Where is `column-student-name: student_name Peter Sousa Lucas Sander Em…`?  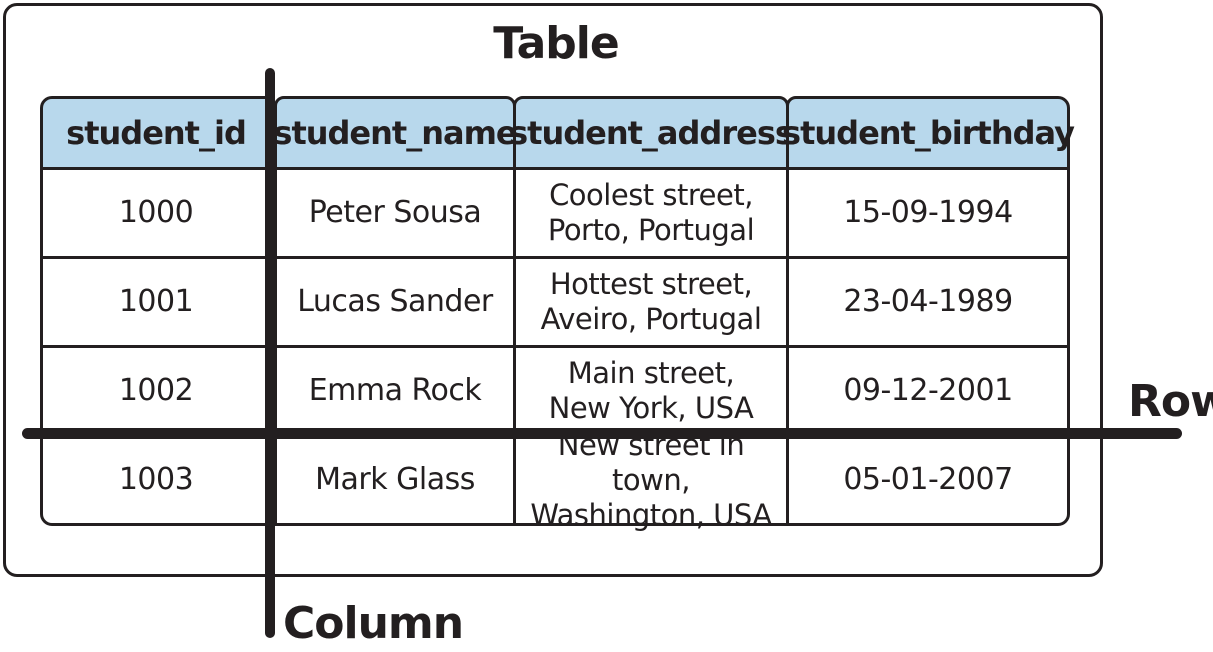 column-student-name: student_name Peter Sousa Lucas Sander Em… is located at coordinates (395, 312).